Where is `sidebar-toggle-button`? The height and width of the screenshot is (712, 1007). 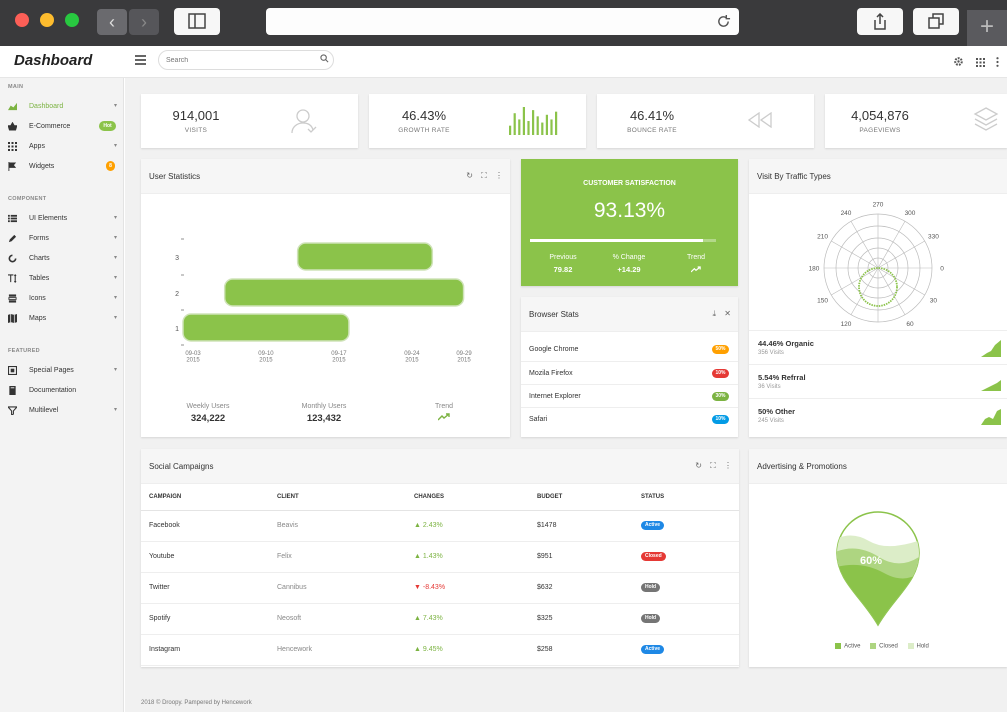 sidebar-toggle-button is located at coordinates (197, 21).